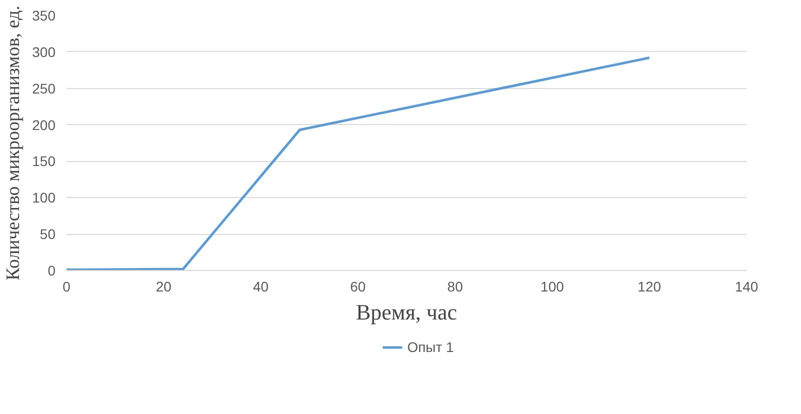 The height and width of the screenshot is (414, 801). I want to click on x-tick-label: 120, so click(650, 286).